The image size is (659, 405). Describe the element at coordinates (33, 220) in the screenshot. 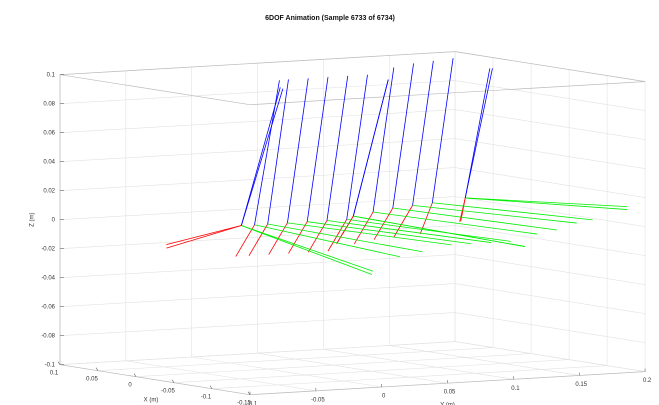

I see `z-axis-label: Z (m)` at that location.